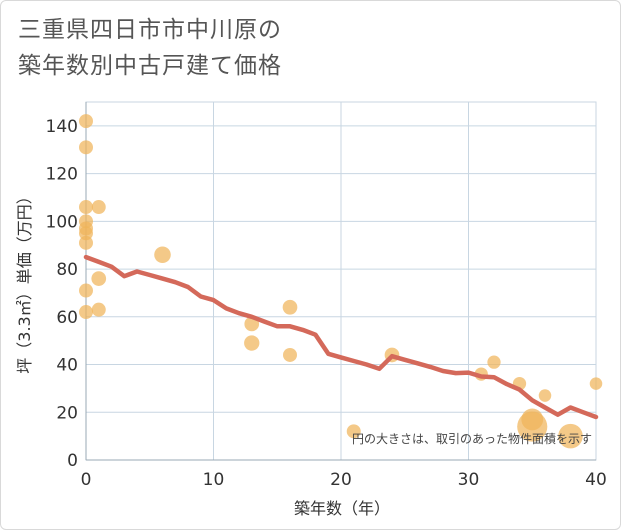 The height and width of the screenshot is (530, 621). I want to click on x-tick-label: 10, so click(214, 480).